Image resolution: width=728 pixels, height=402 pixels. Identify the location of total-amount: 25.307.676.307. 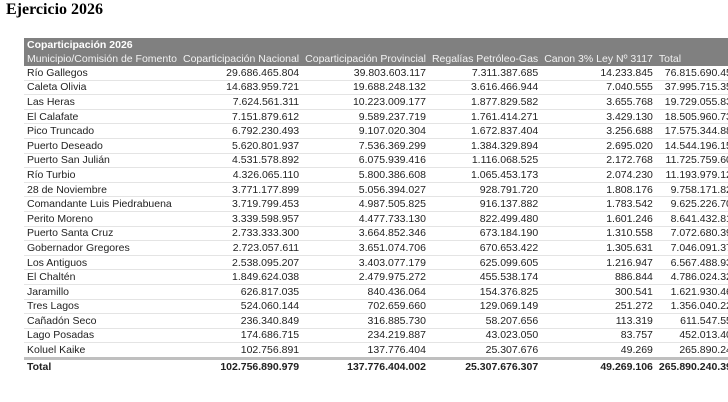
(485, 365).